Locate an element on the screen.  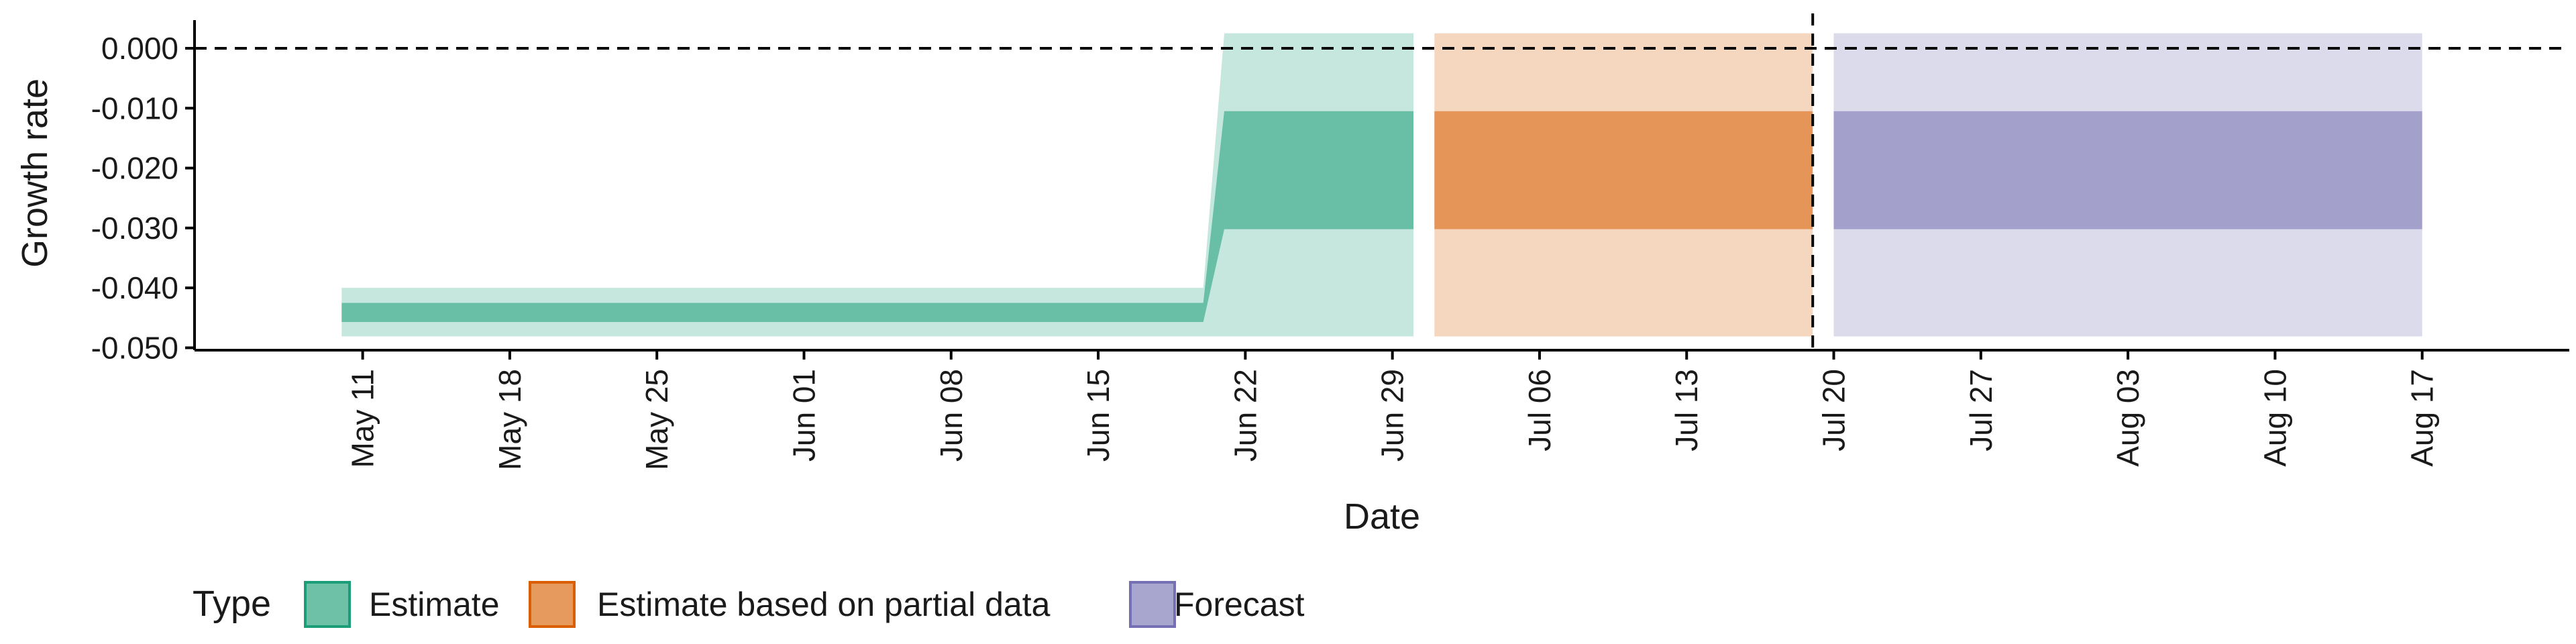
y-tick-label: -0.010 is located at coordinates (134, 108).